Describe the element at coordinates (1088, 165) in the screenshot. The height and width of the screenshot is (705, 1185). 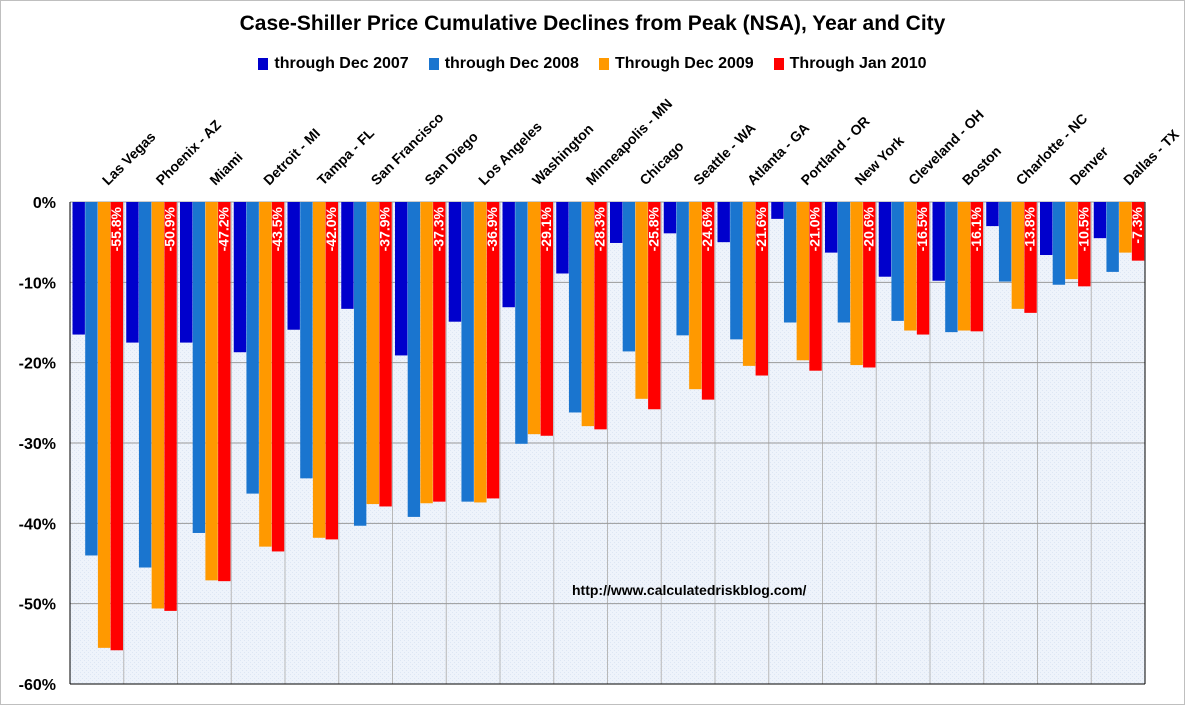
I see `x-tick-label: Denver` at that location.